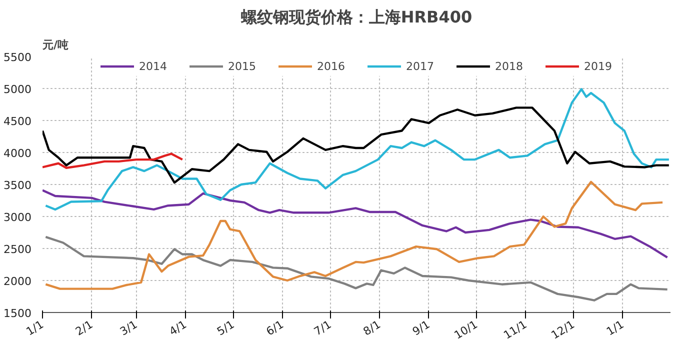  Describe the element at coordinates (18, 249) in the screenshot. I see `y-tick-label: 2500` at that location.